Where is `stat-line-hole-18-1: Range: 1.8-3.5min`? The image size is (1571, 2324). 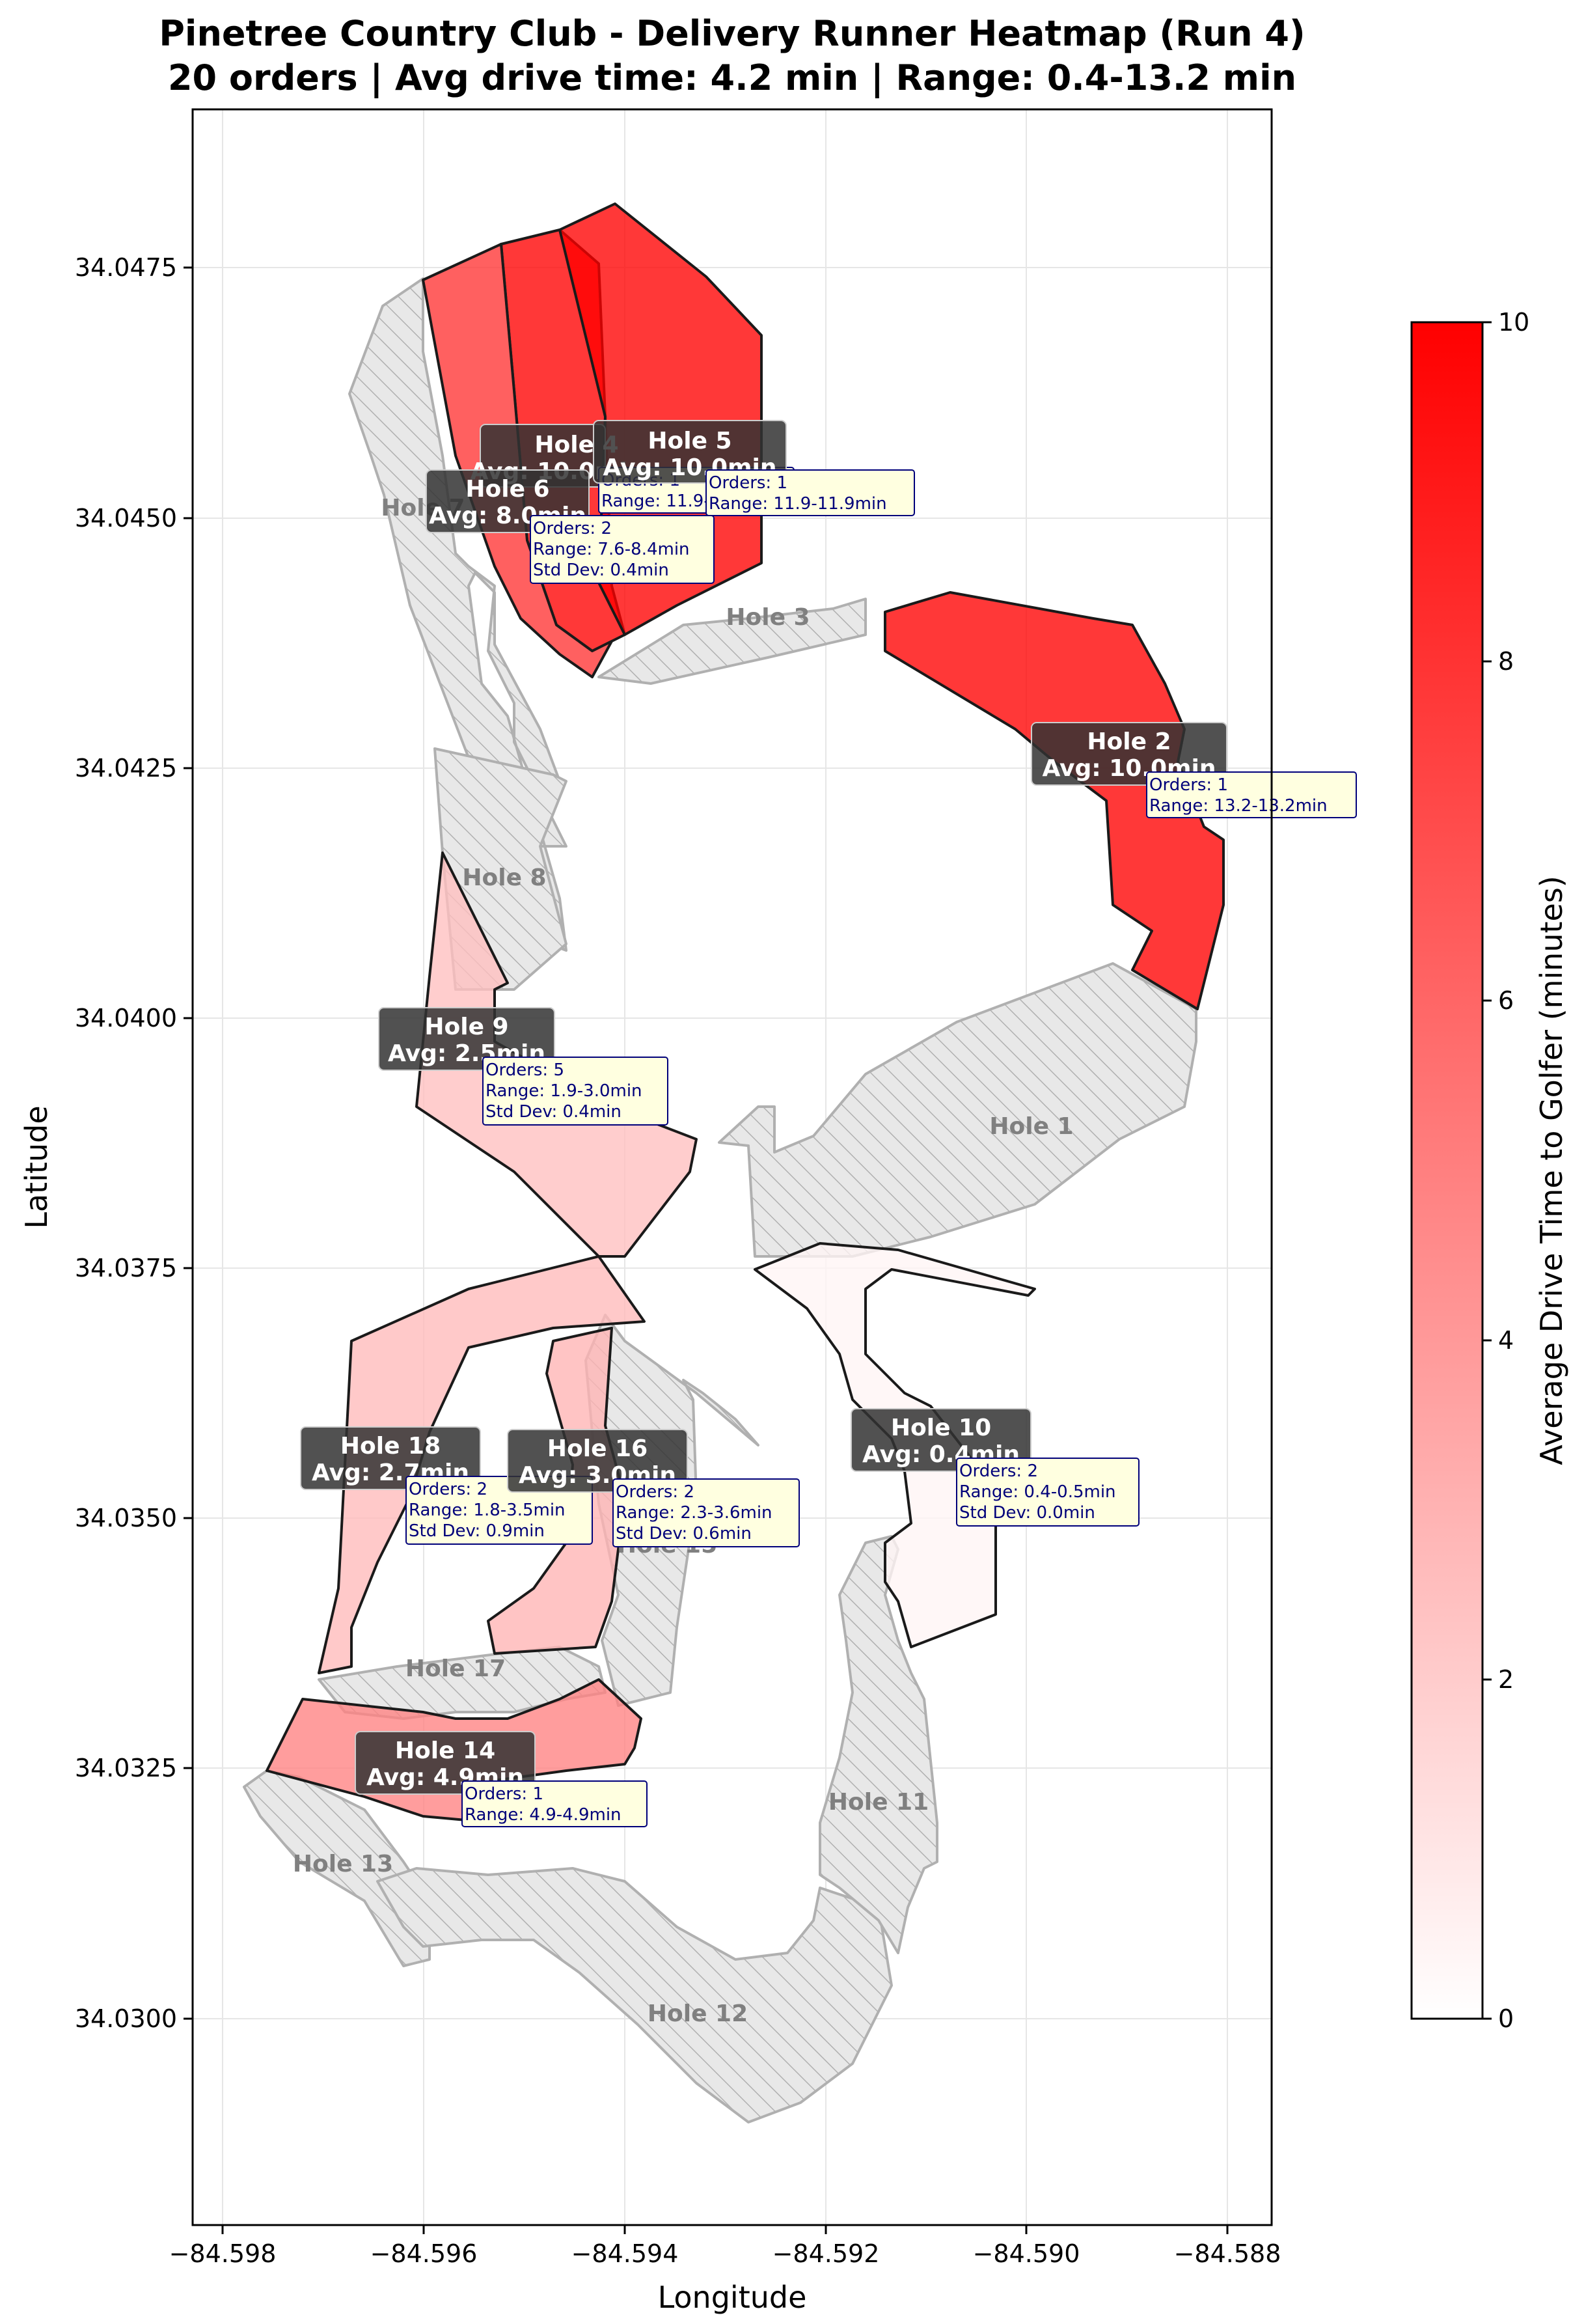
stat-line-hole-18-1: Range: 1.8-3.5min is located at coordinates (488, 1510).